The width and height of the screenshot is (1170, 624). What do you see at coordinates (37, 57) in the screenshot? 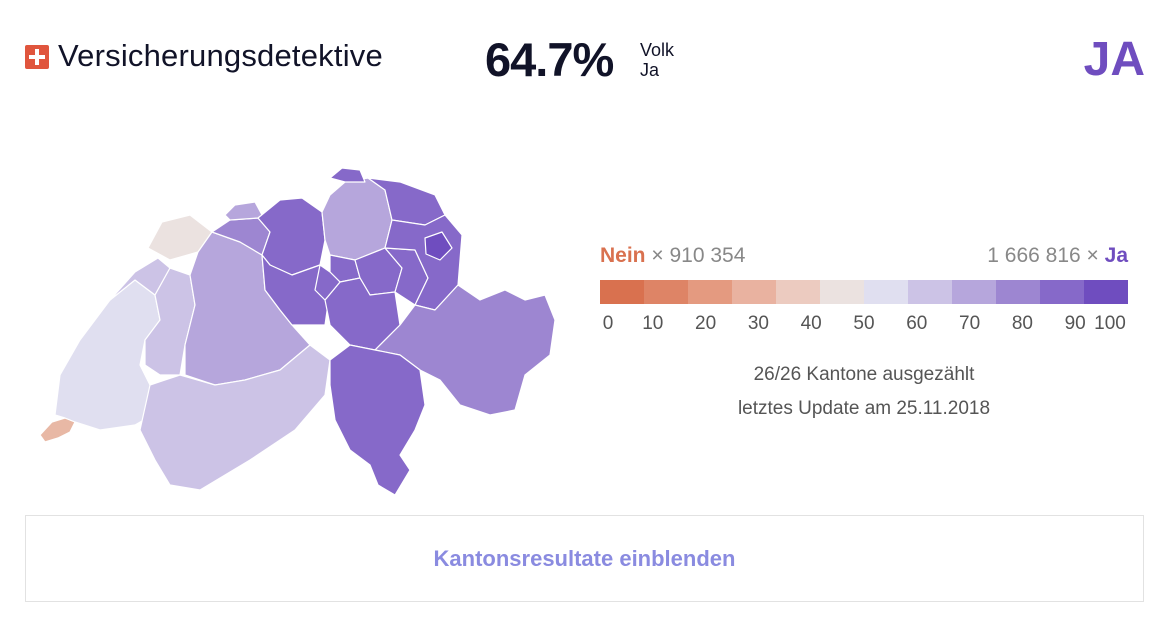
I see `swiss-flag-icon` at bounding box center [37, 57].